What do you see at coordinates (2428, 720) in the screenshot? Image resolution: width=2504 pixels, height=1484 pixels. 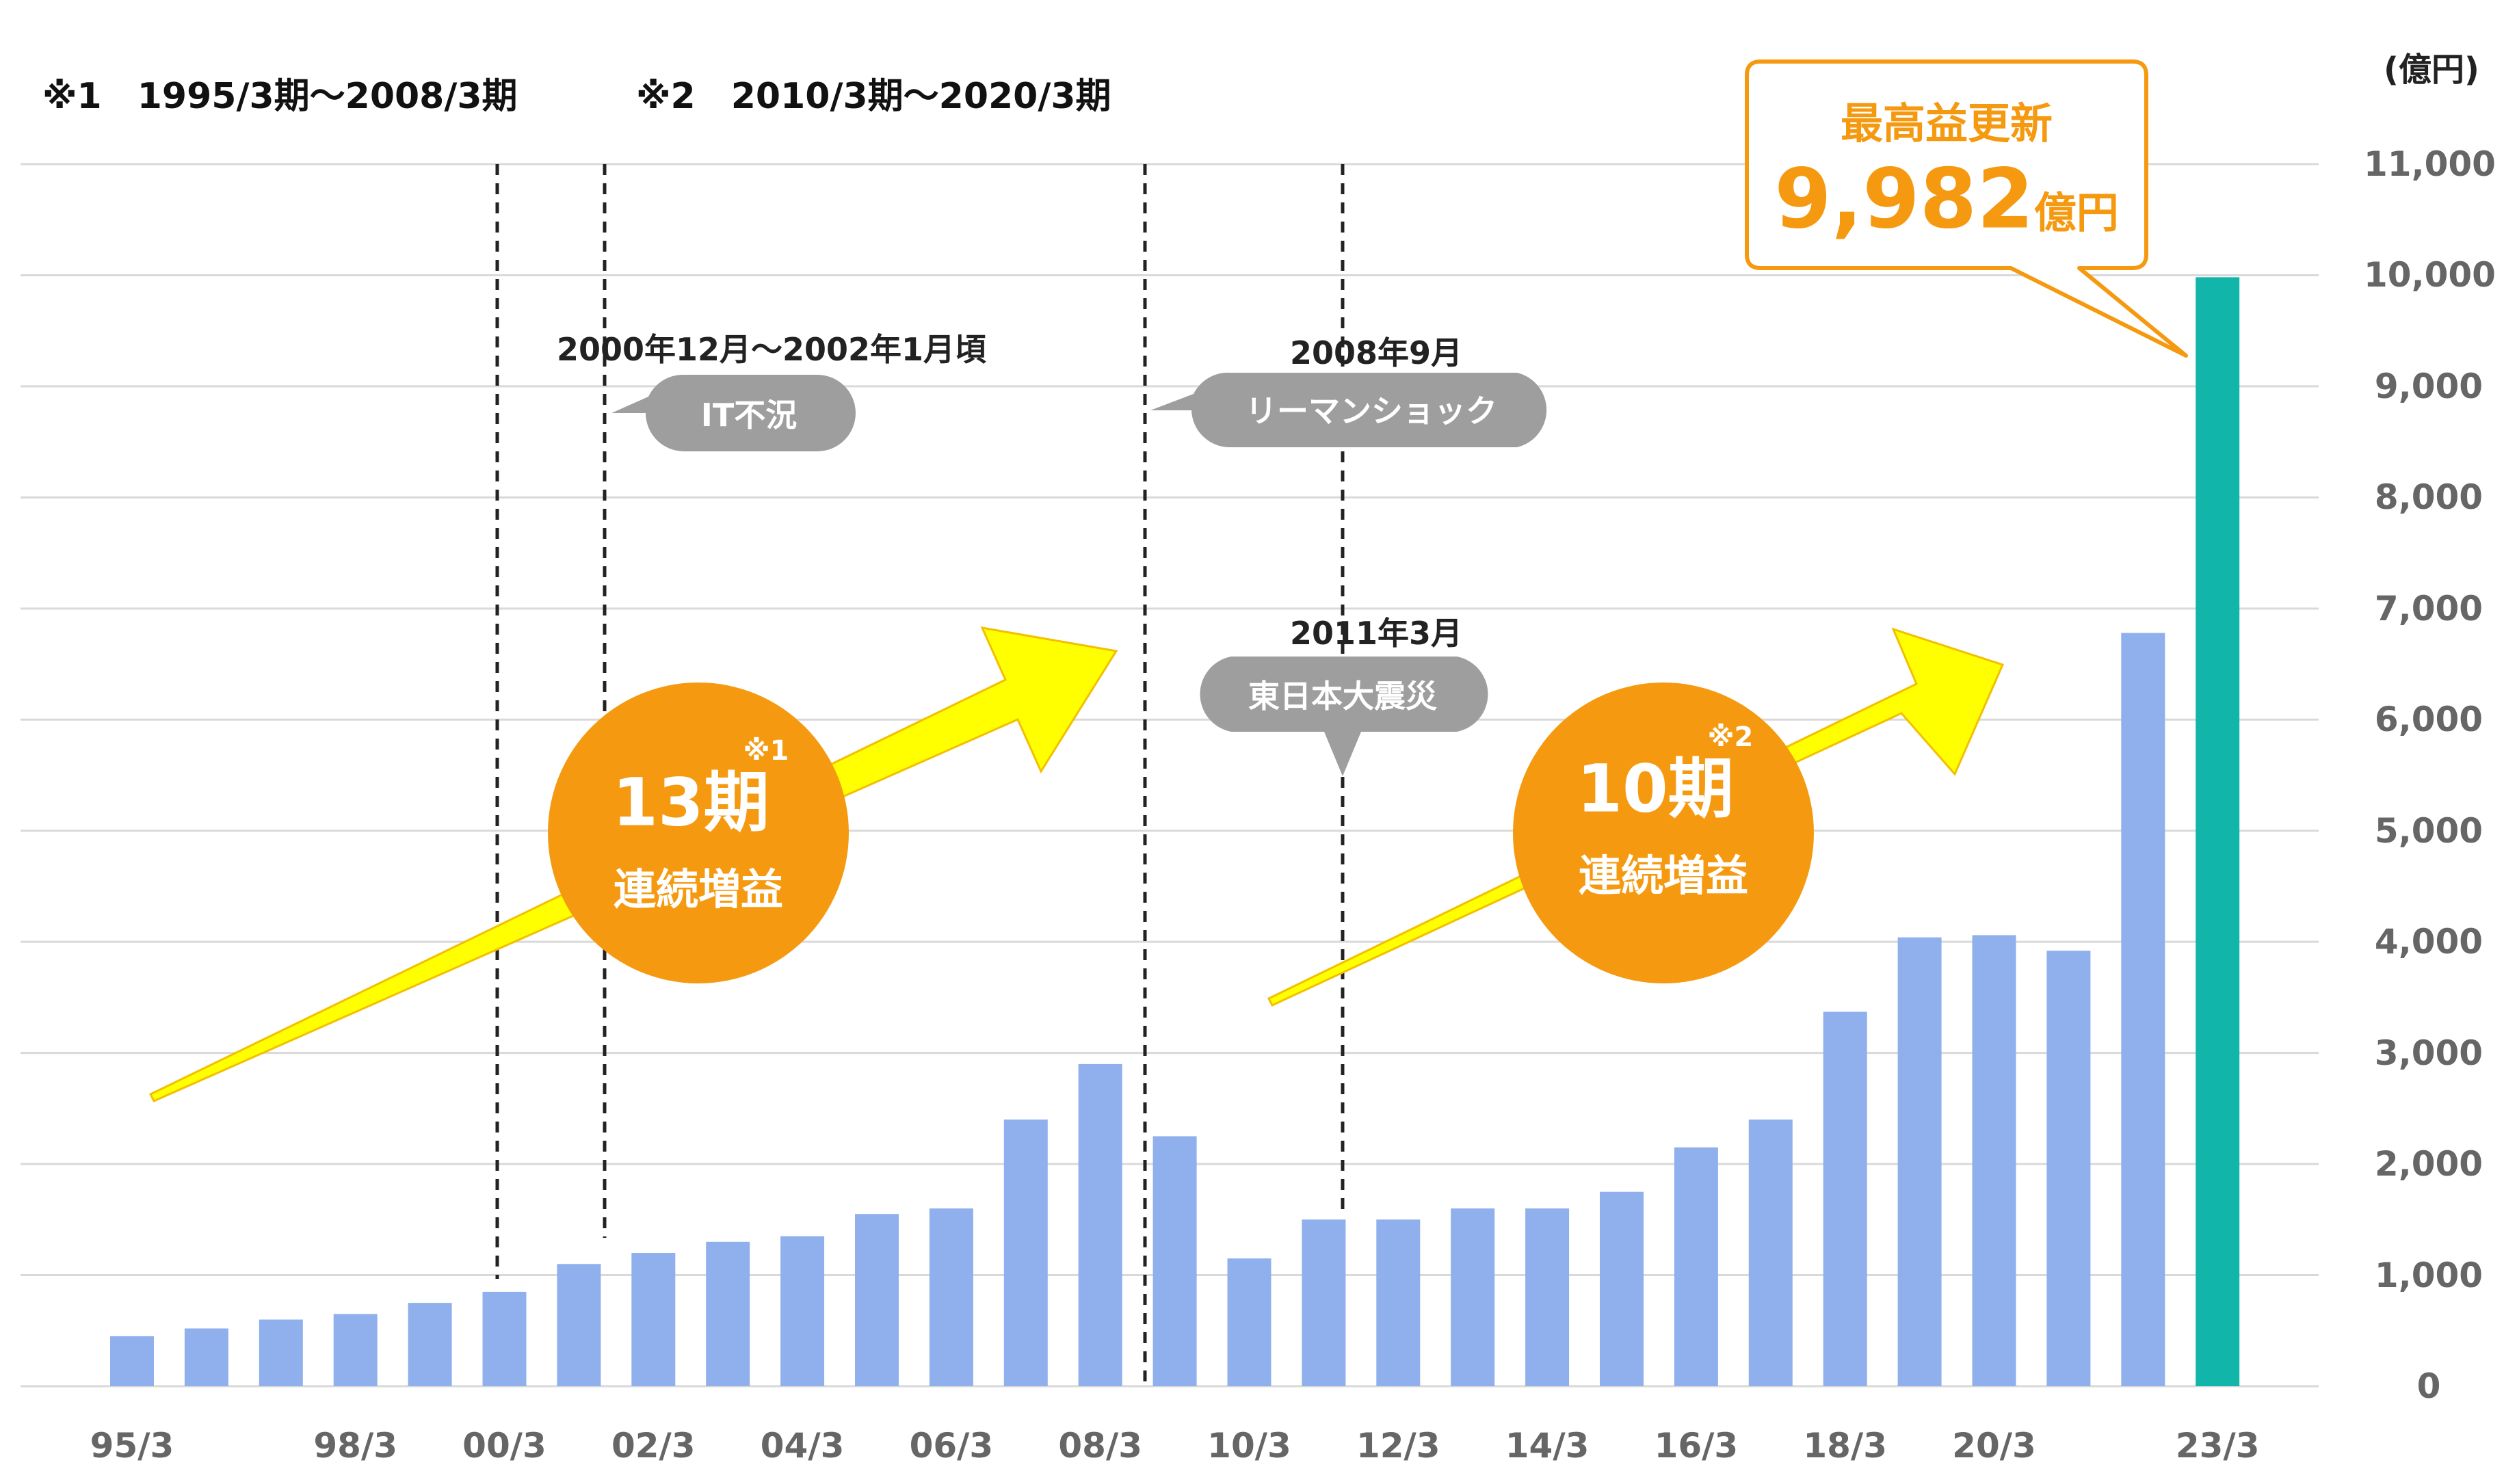 I see `y-tick-label: 6,000` at bounding box center [2428, 720].